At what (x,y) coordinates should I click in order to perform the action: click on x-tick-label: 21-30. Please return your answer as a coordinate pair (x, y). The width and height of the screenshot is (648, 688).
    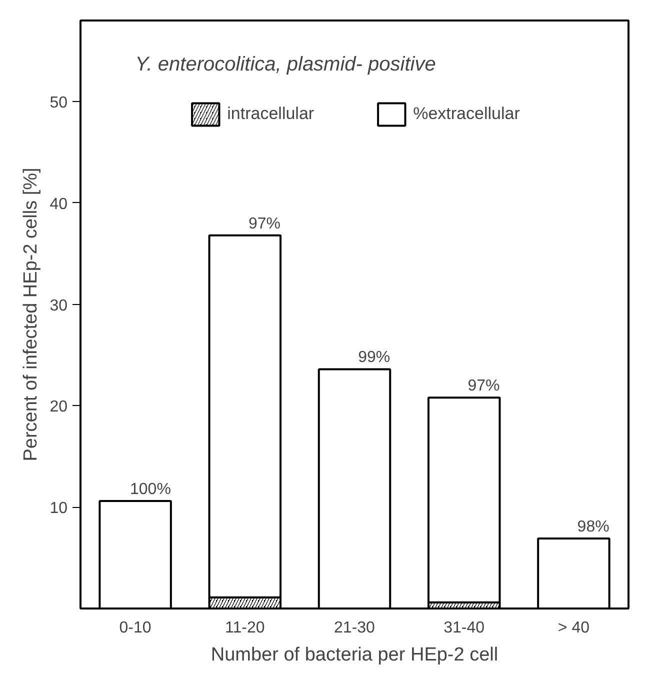
    Looking at the image, I should click on (355, 628).